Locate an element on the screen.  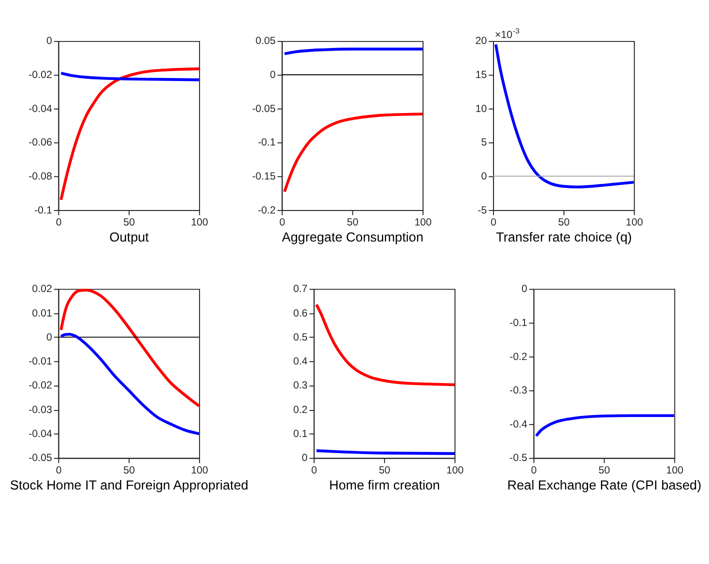
y-tick-label: -0.03 is located at coordinates (40, 410).